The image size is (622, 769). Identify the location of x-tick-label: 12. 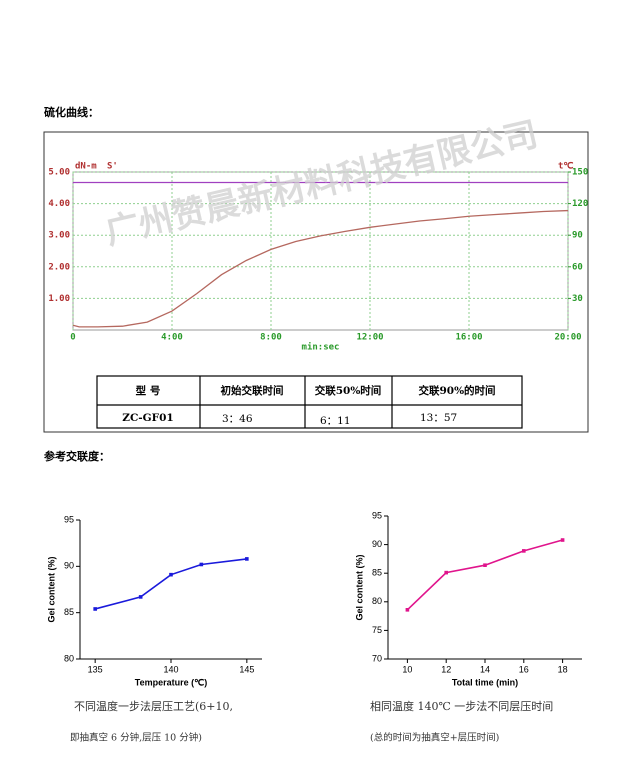
(446, 669).